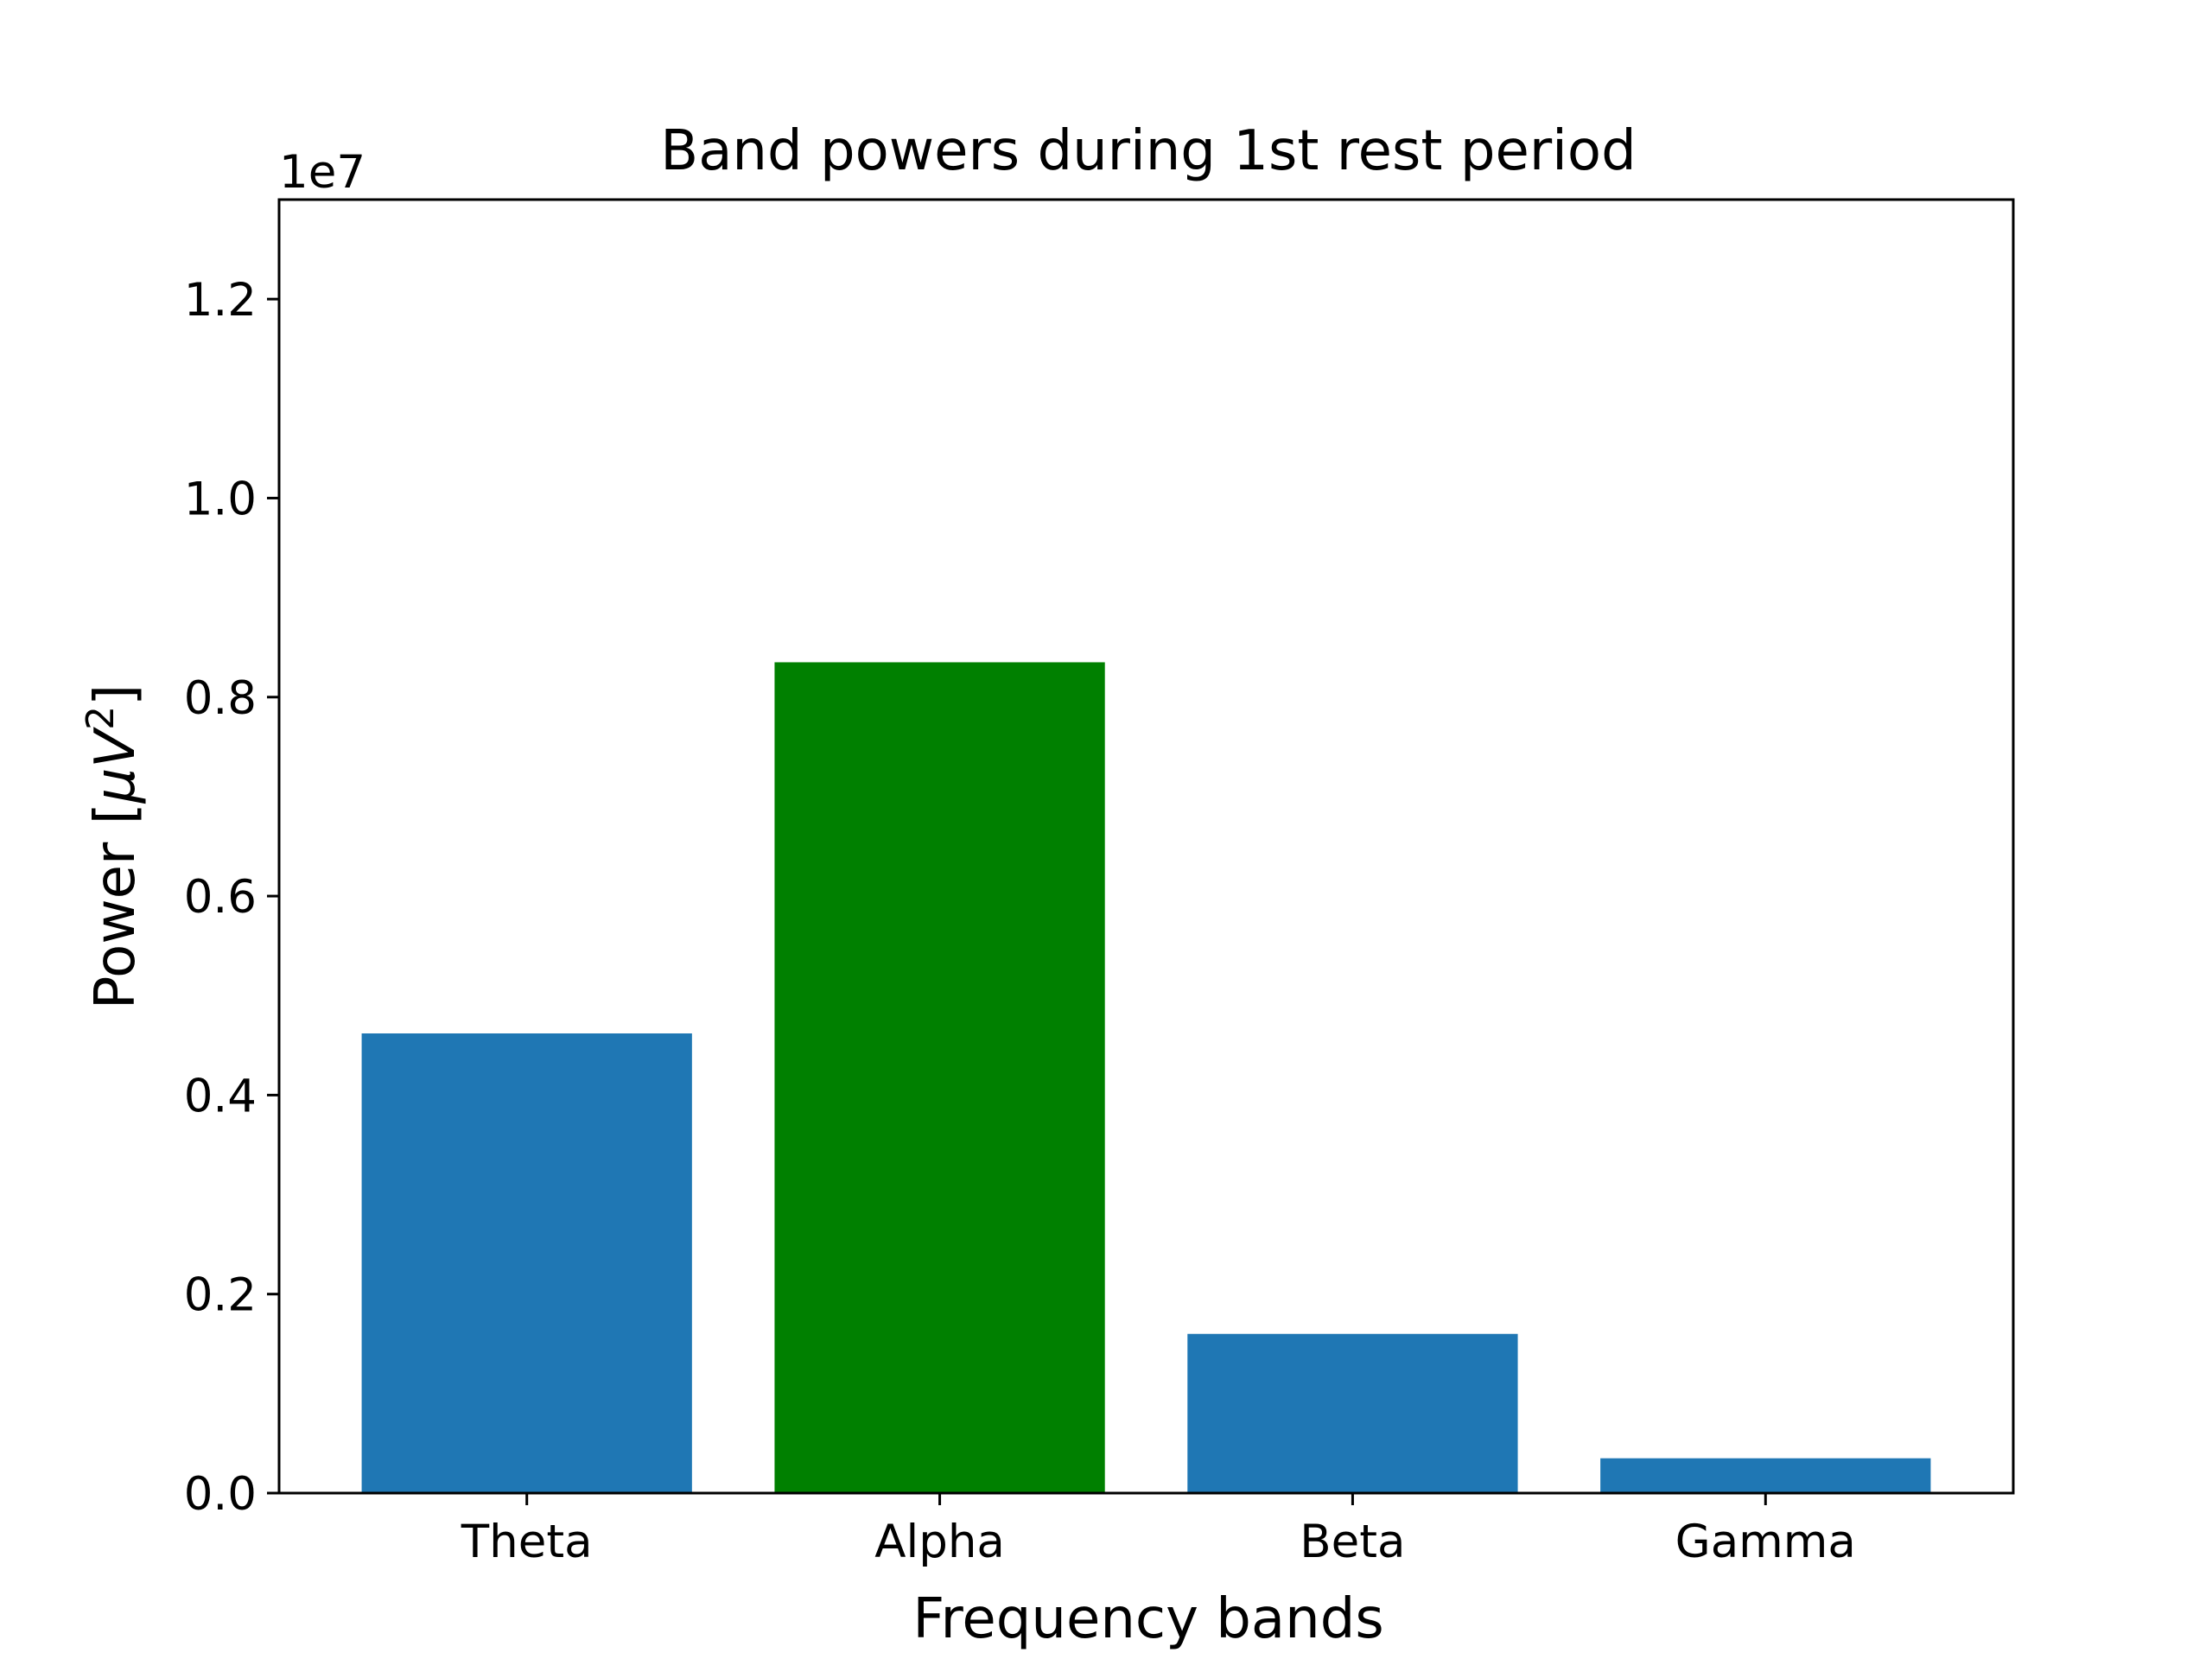  What do you see at coordinates (220, 1295) in the screenshot?
I see `y-tick-label: 0.2` at bounding box center [220, 1295].